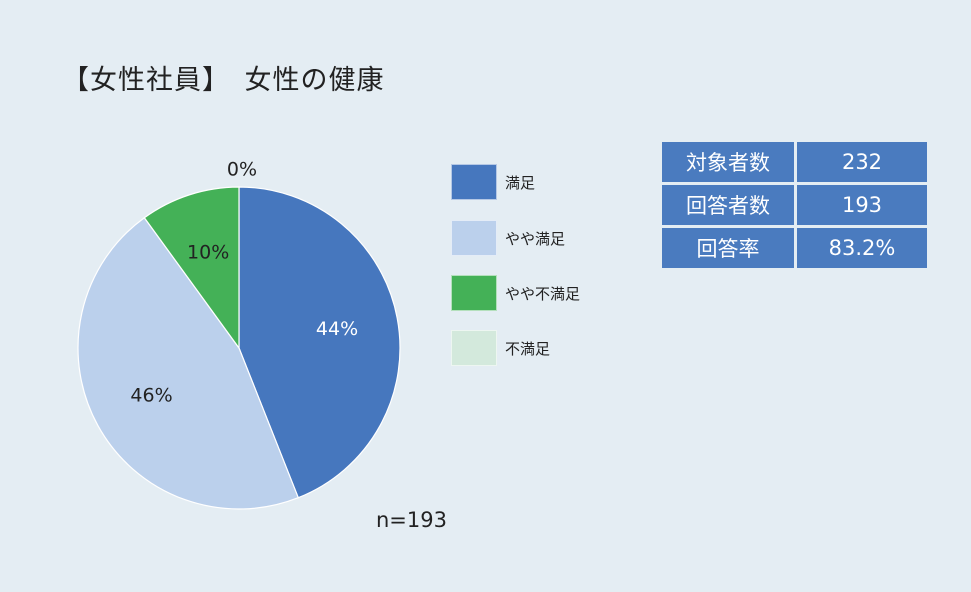 The width and height of the screenshot is (971, 592). I want to click on pie-slice-somewhat-satisfied, so click(188, 363).